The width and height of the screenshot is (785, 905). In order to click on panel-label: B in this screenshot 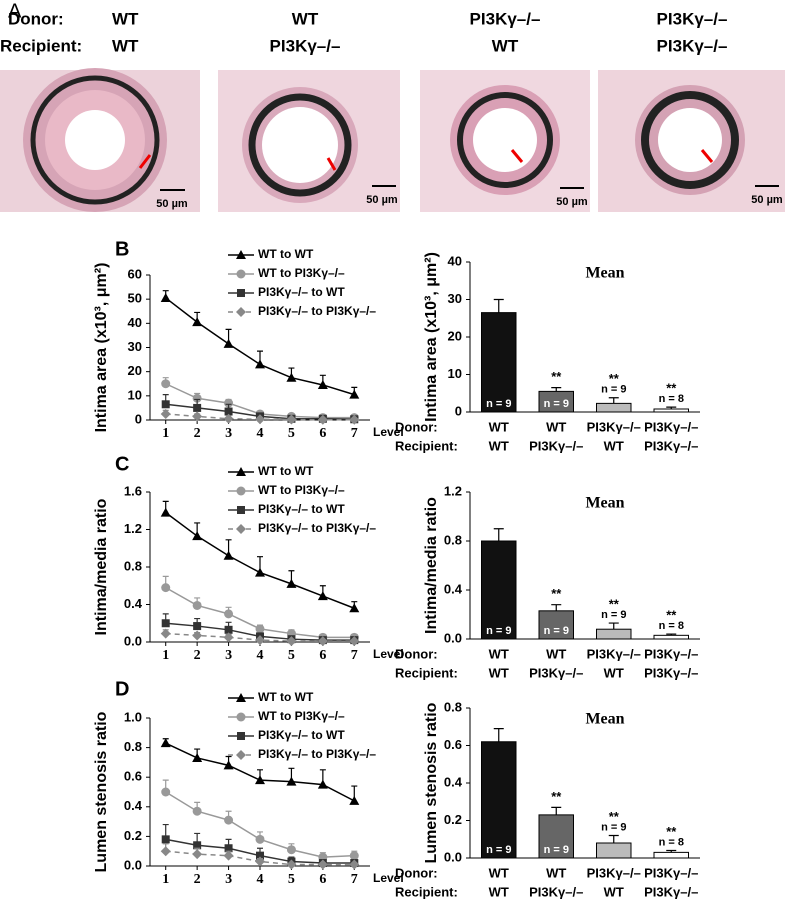, I will do `click(122, 249)`.